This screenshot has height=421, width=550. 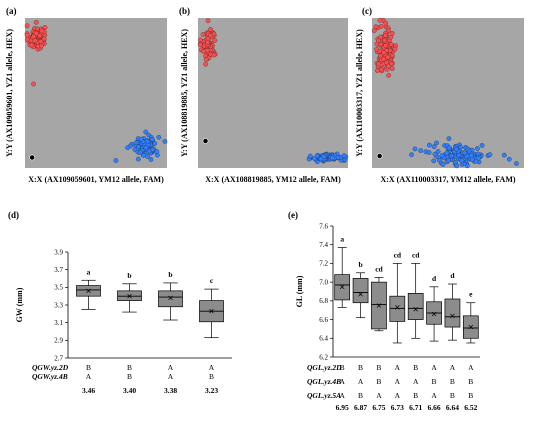 I want to click on box-group: e, so click(x=470, y=317).